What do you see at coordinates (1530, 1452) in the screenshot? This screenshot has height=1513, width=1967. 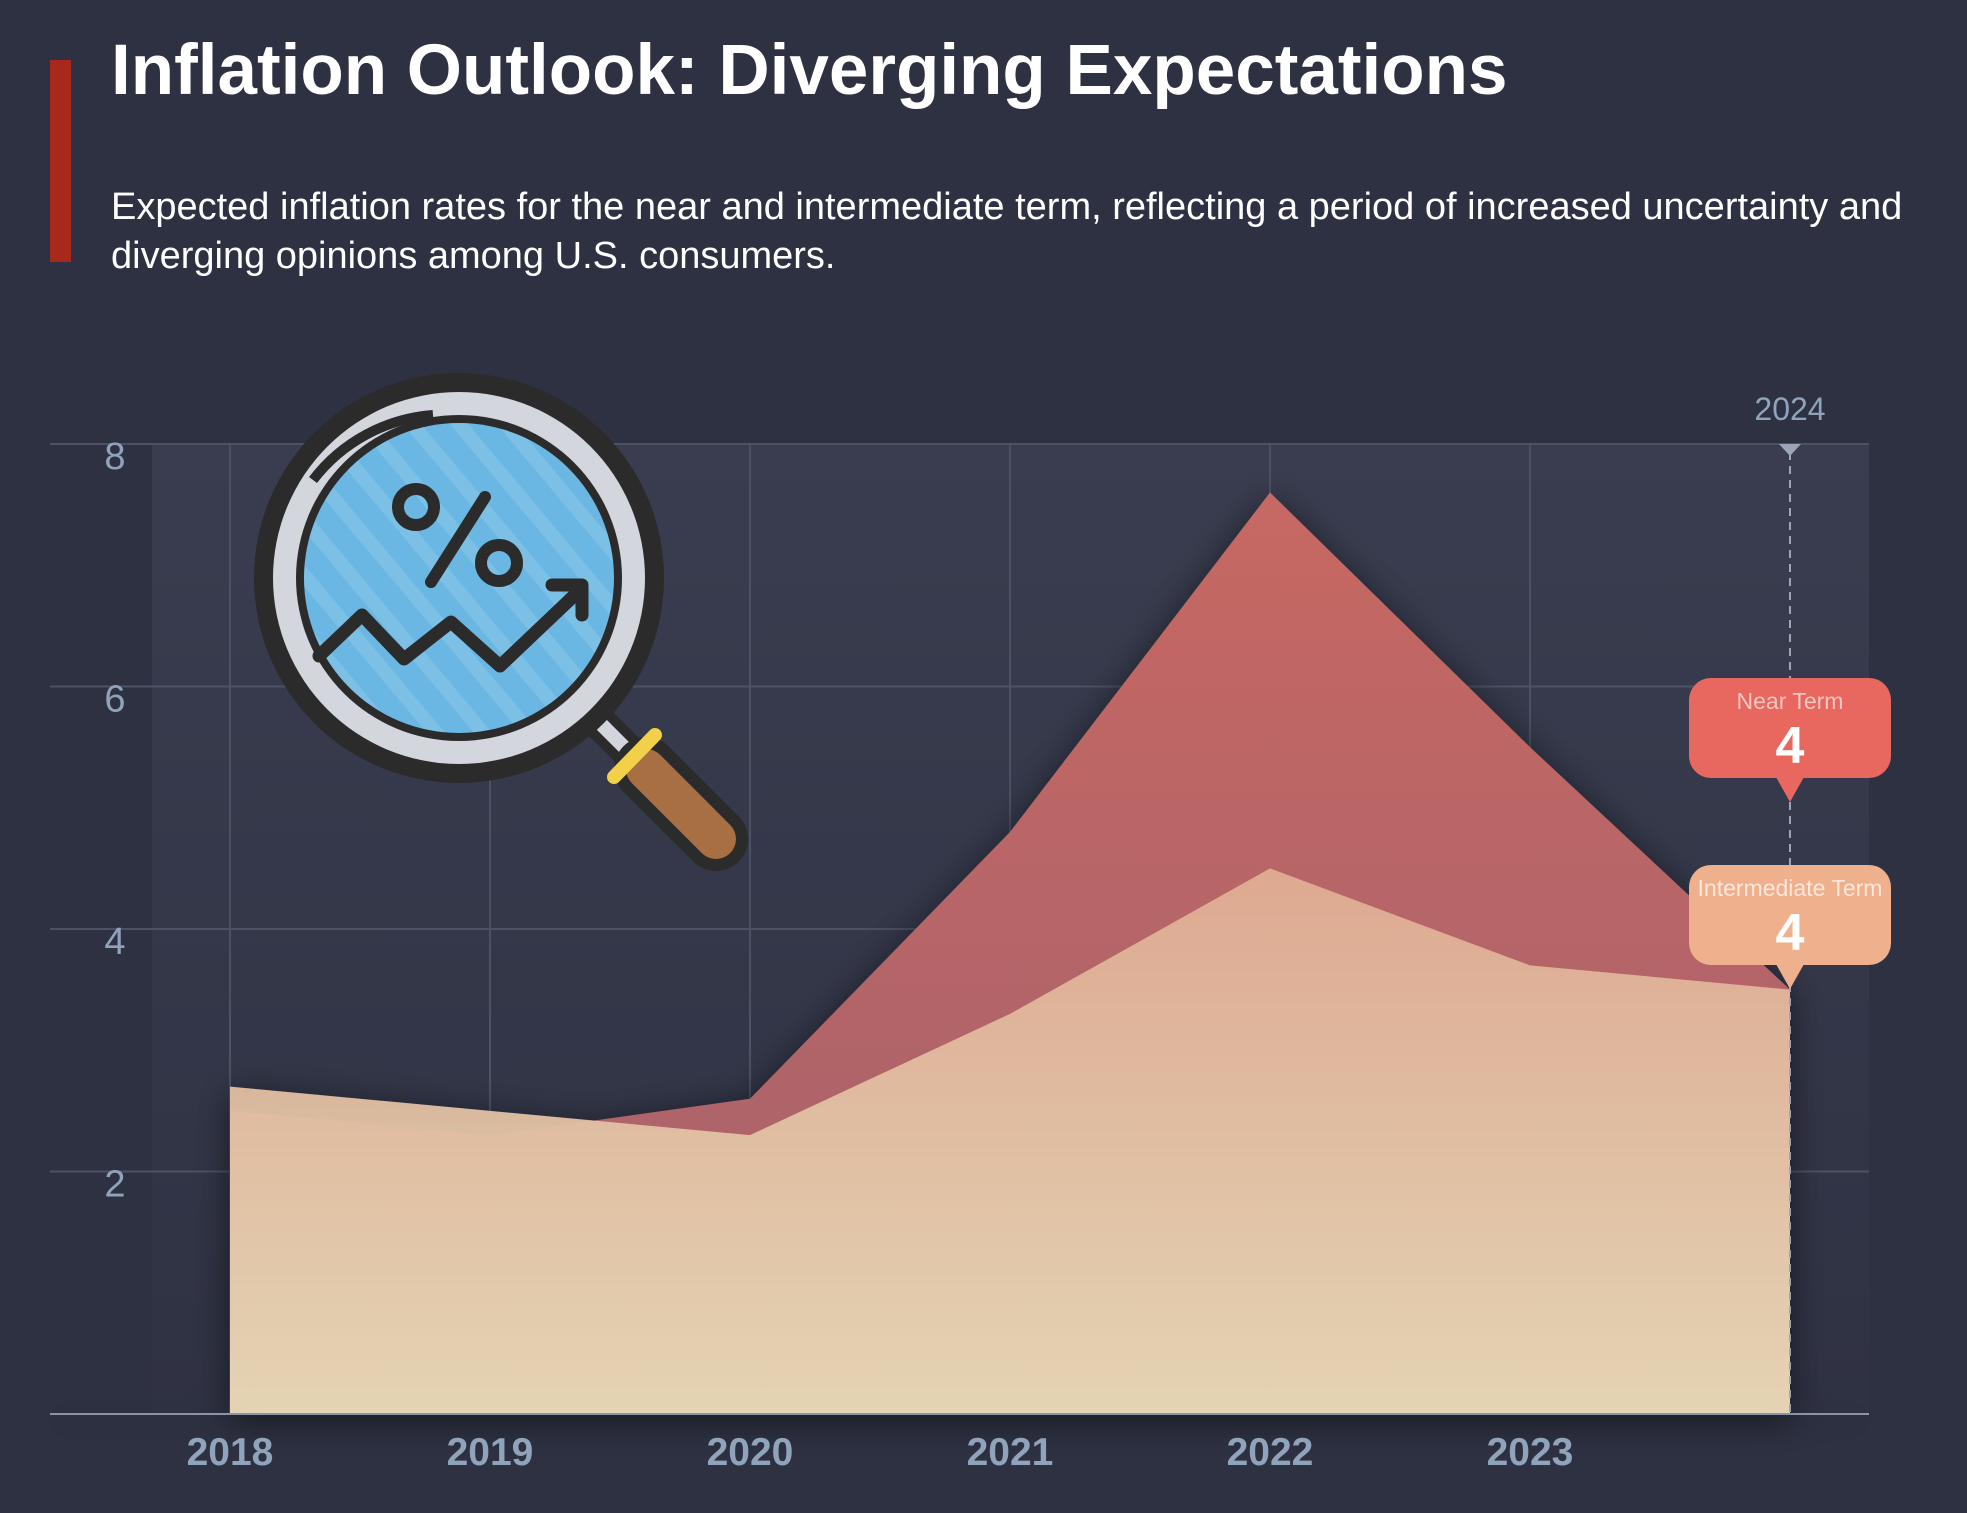 I see `x-tick-2023: 2023` at bounding box center [1530, 1452].